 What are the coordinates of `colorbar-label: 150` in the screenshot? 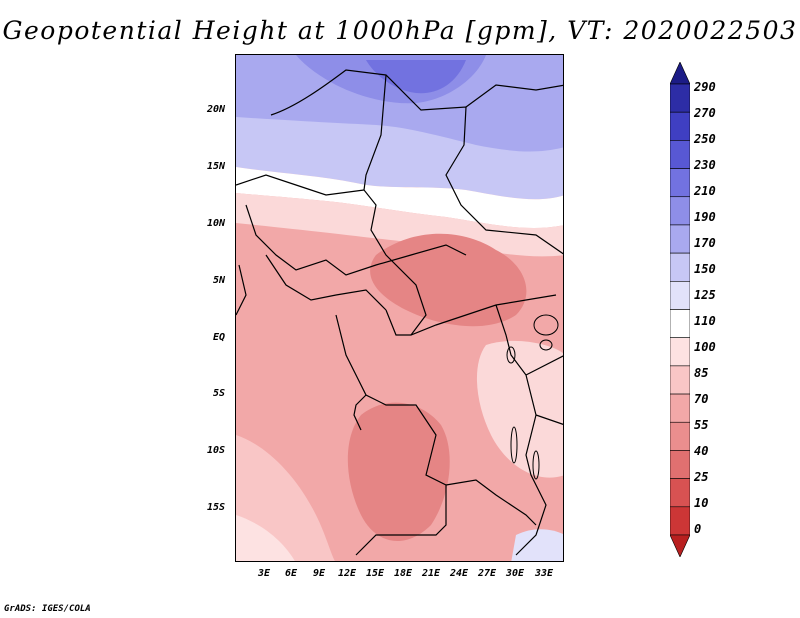 It's located at (705, 269).